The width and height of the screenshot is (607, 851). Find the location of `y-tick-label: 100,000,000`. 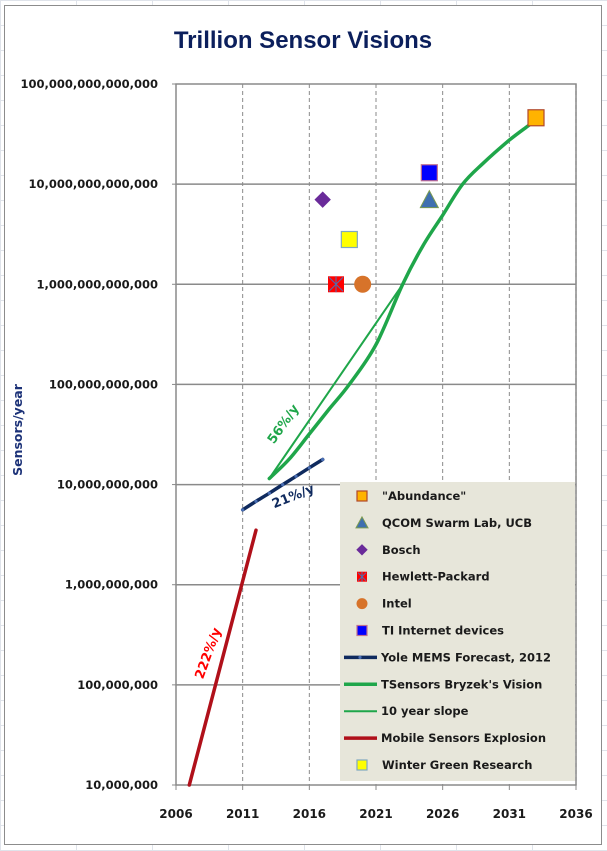

y-tick-label: 100,000,000 is located at coordinates (117, 685).